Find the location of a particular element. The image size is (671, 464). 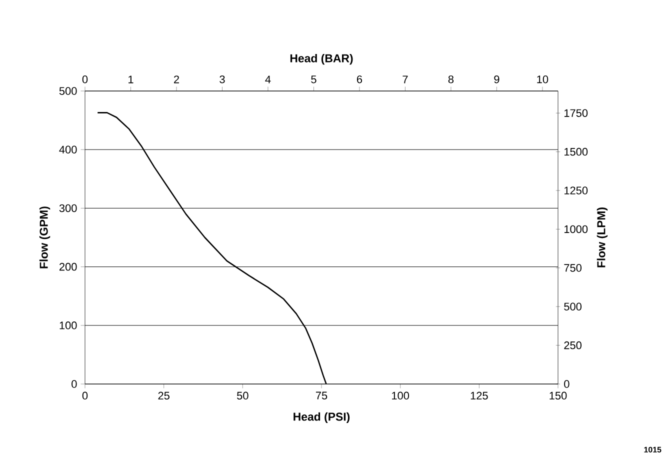

x2-tick-label: 2 is located at coordinates (176, 80).